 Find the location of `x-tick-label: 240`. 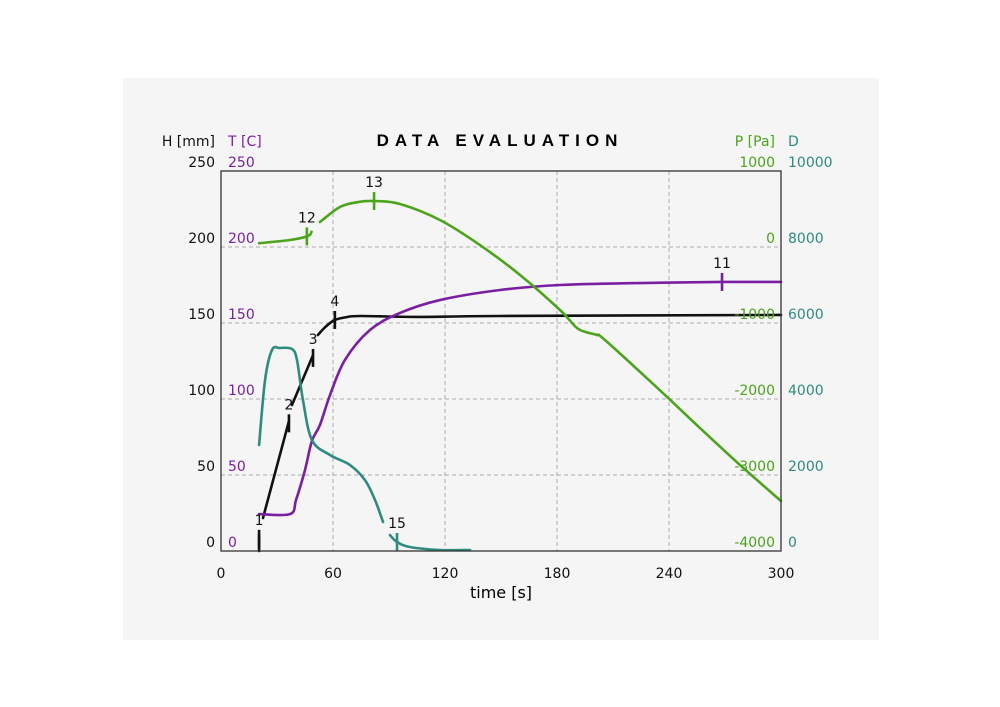

x-tick-label: 240 is located at coordinates (669, 574).